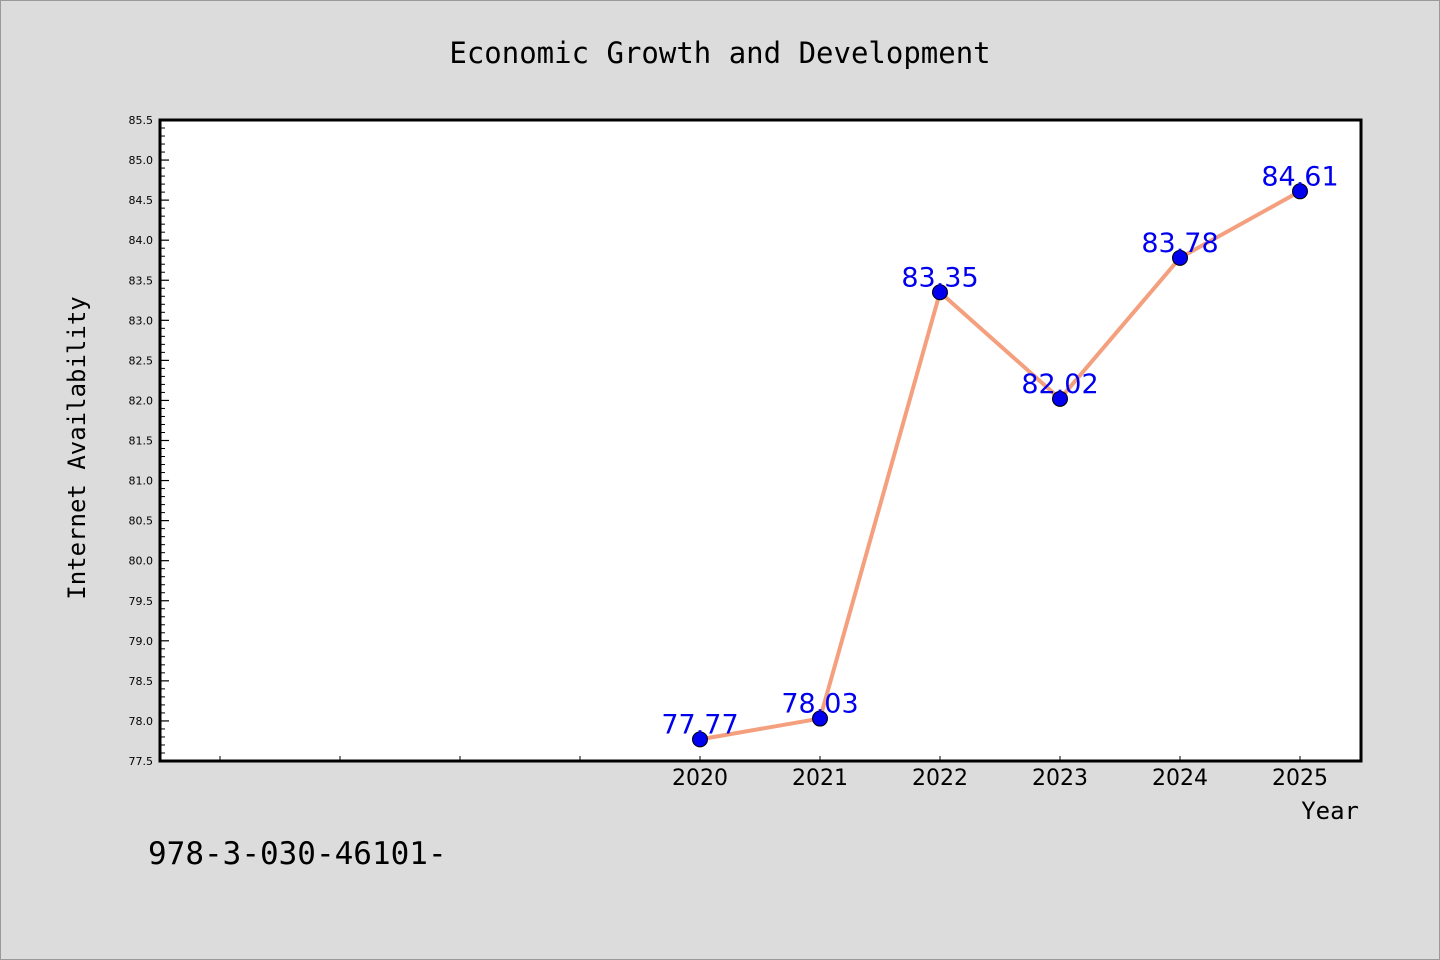 This screenshot has height=960, width=1440. What do you see at coordinates (141, 761) in the screenshot?
I see `y-tick-label: 77.5` at bounding box center [141, 761].